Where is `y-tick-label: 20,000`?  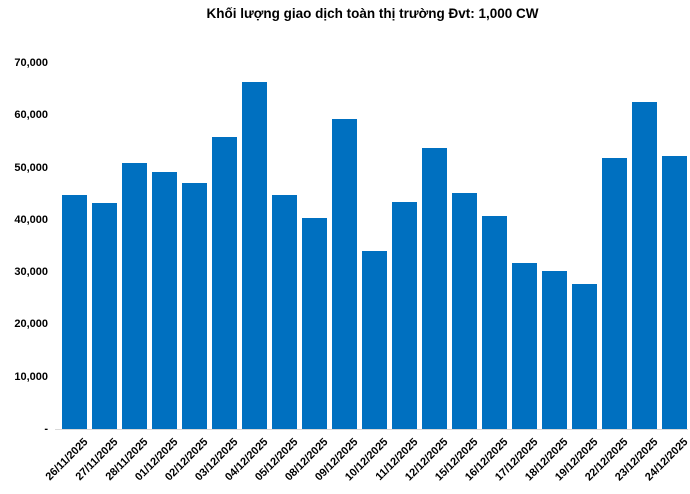 y-tick-label: 20,000 is located at coordinates (31, 324).